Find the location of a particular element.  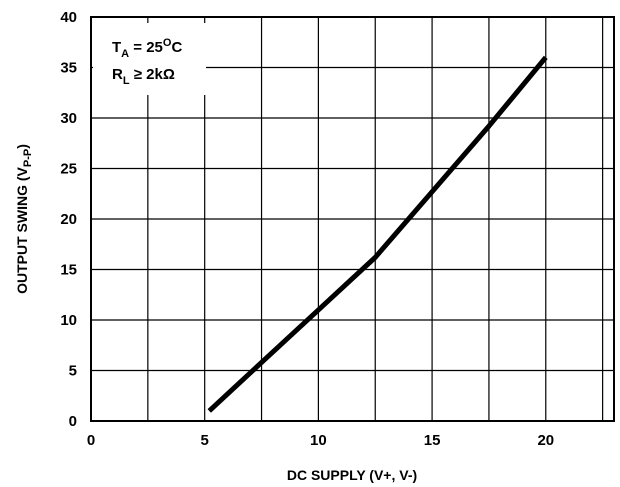

annotation-box is located at coordinates (149, 59).